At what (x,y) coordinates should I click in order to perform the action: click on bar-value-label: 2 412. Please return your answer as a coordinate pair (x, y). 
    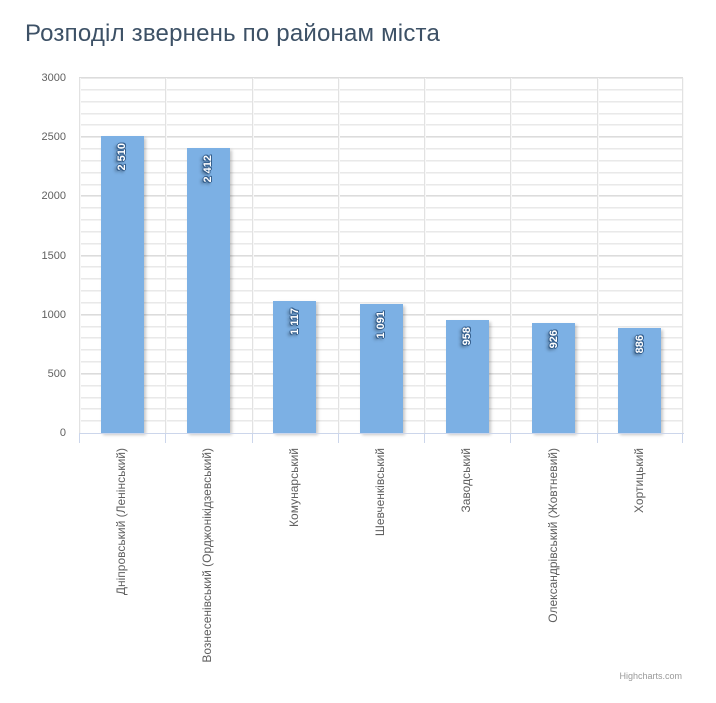
    Looking at the image, I should click on (208, 169).